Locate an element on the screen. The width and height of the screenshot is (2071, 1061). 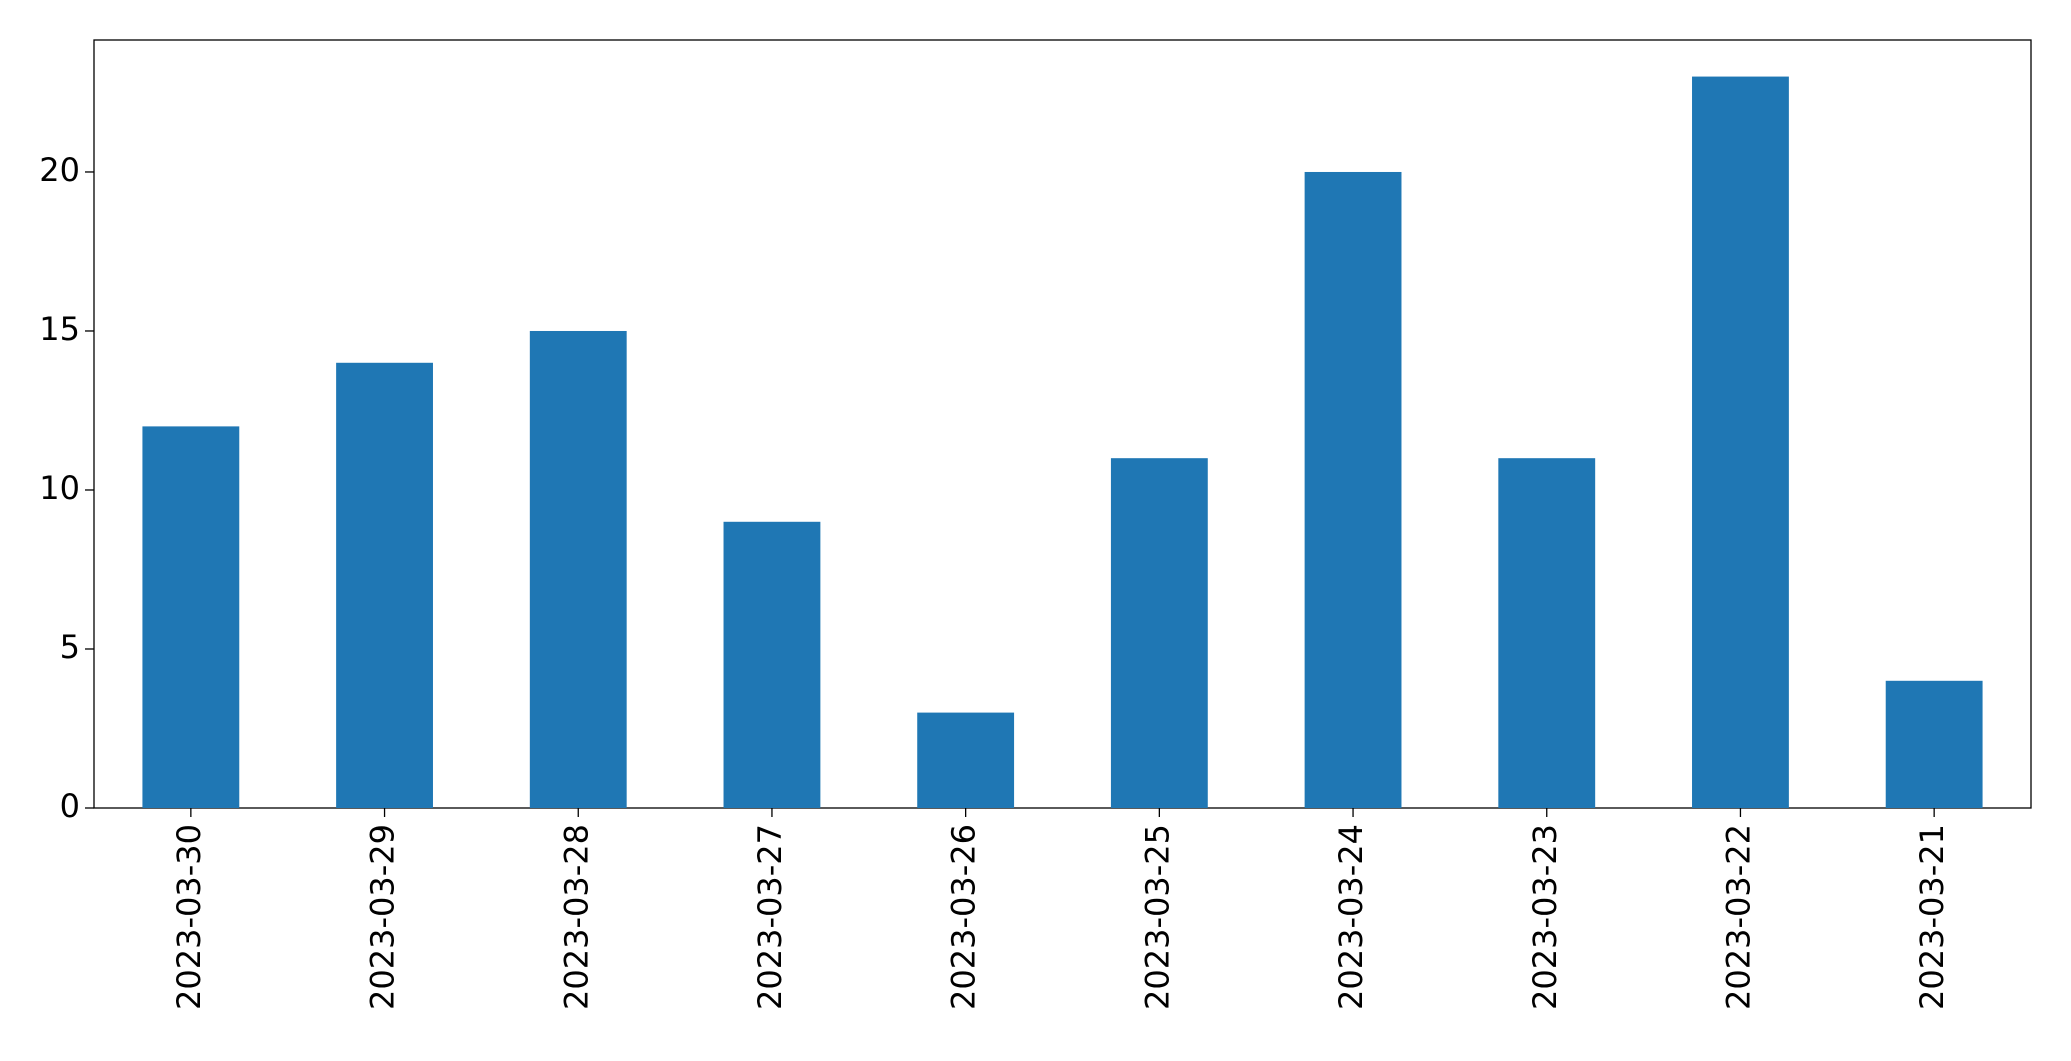
y-tick-label: 15 is located at coordinates (59, 329).